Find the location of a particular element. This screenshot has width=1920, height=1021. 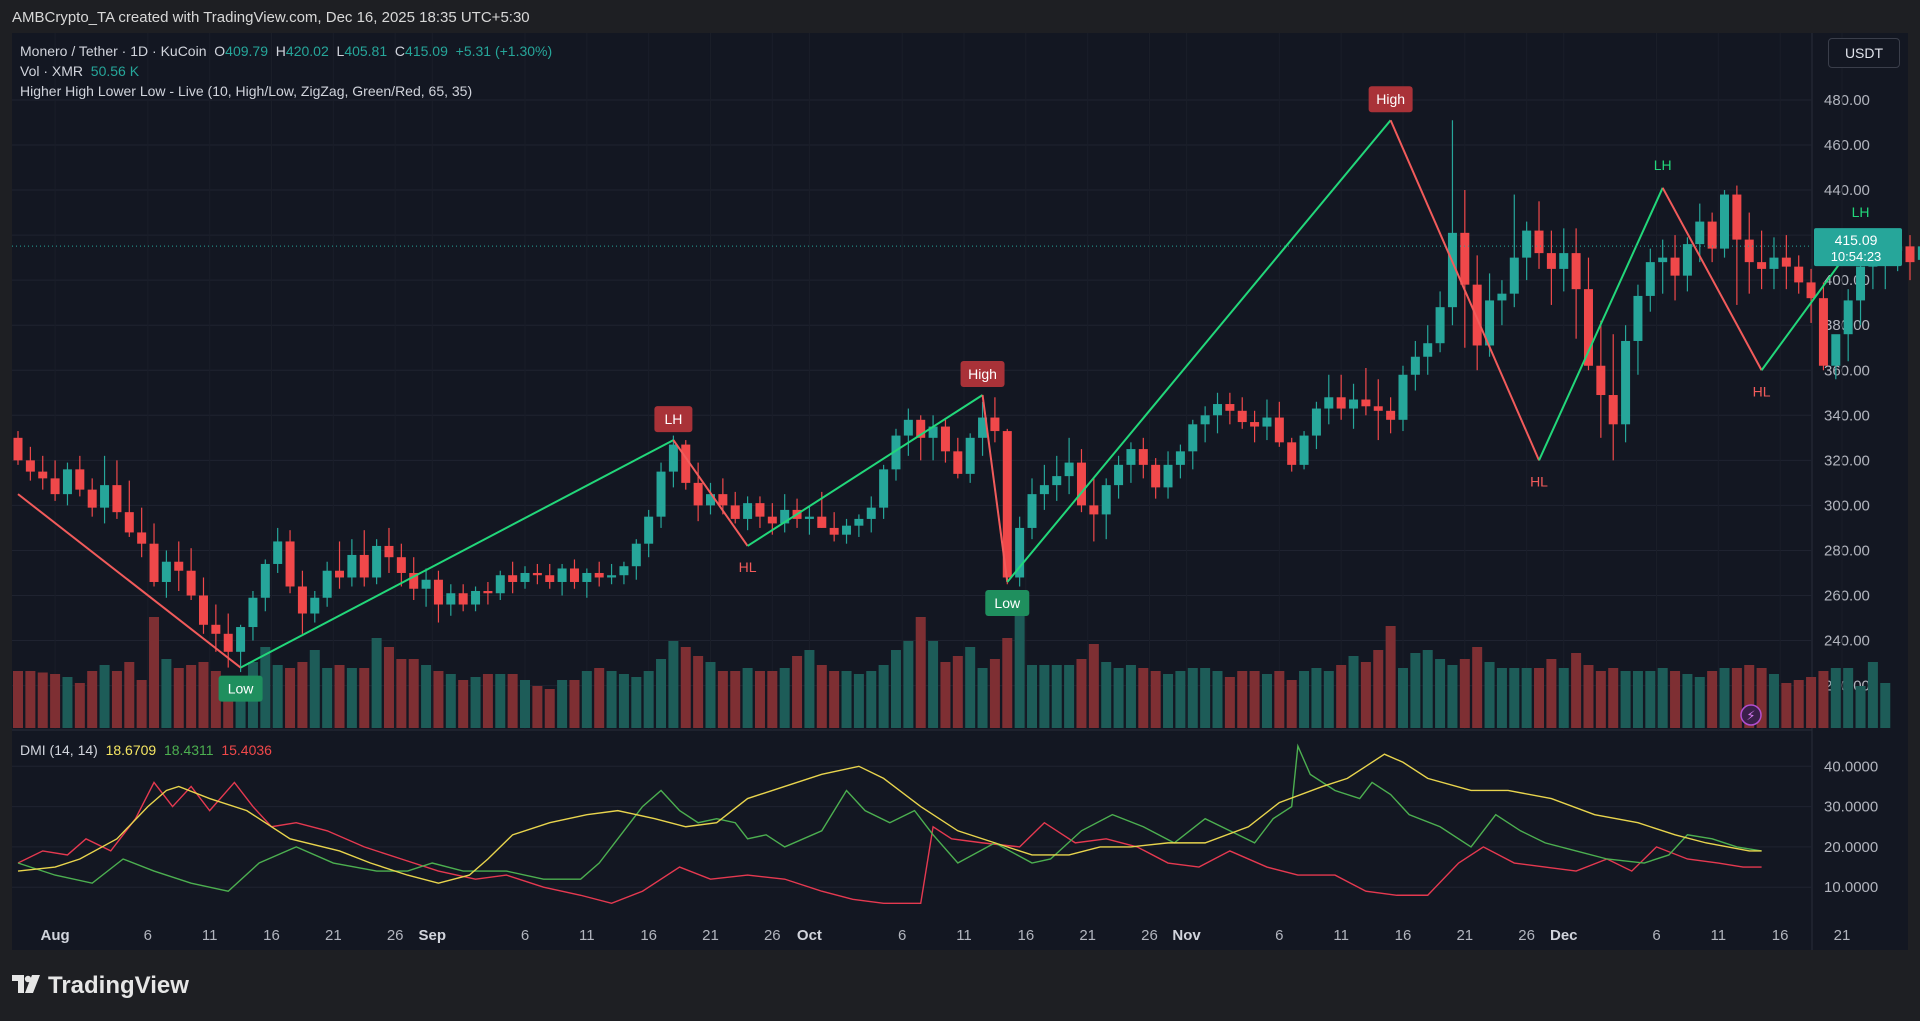

price-tick-label: 360.00 is located at coordinates (1847, 370).